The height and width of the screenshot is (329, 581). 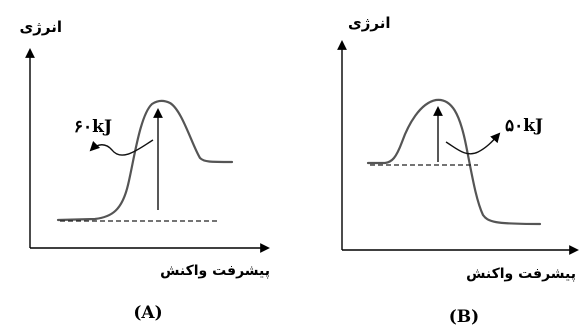 I want to click on y-axis-label-b: انرژی, so click(x=369, y=23).